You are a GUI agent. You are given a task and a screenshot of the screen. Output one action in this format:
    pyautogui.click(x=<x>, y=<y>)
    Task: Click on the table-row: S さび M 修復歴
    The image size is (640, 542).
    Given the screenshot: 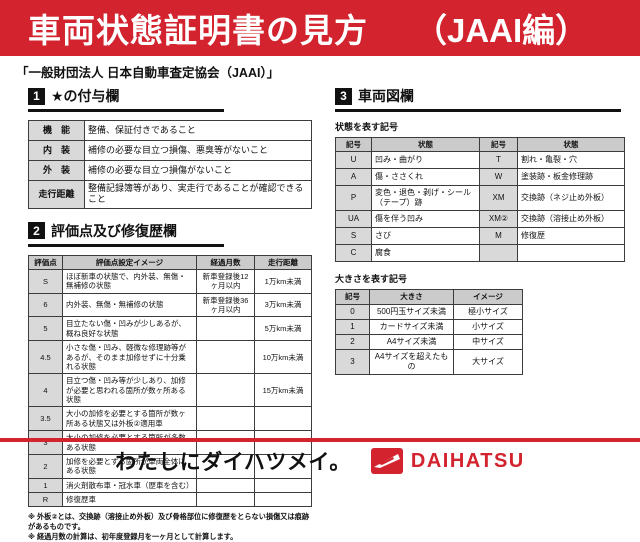 What is the action you would take?
    pyautogui.click(x=480, y=236)
    